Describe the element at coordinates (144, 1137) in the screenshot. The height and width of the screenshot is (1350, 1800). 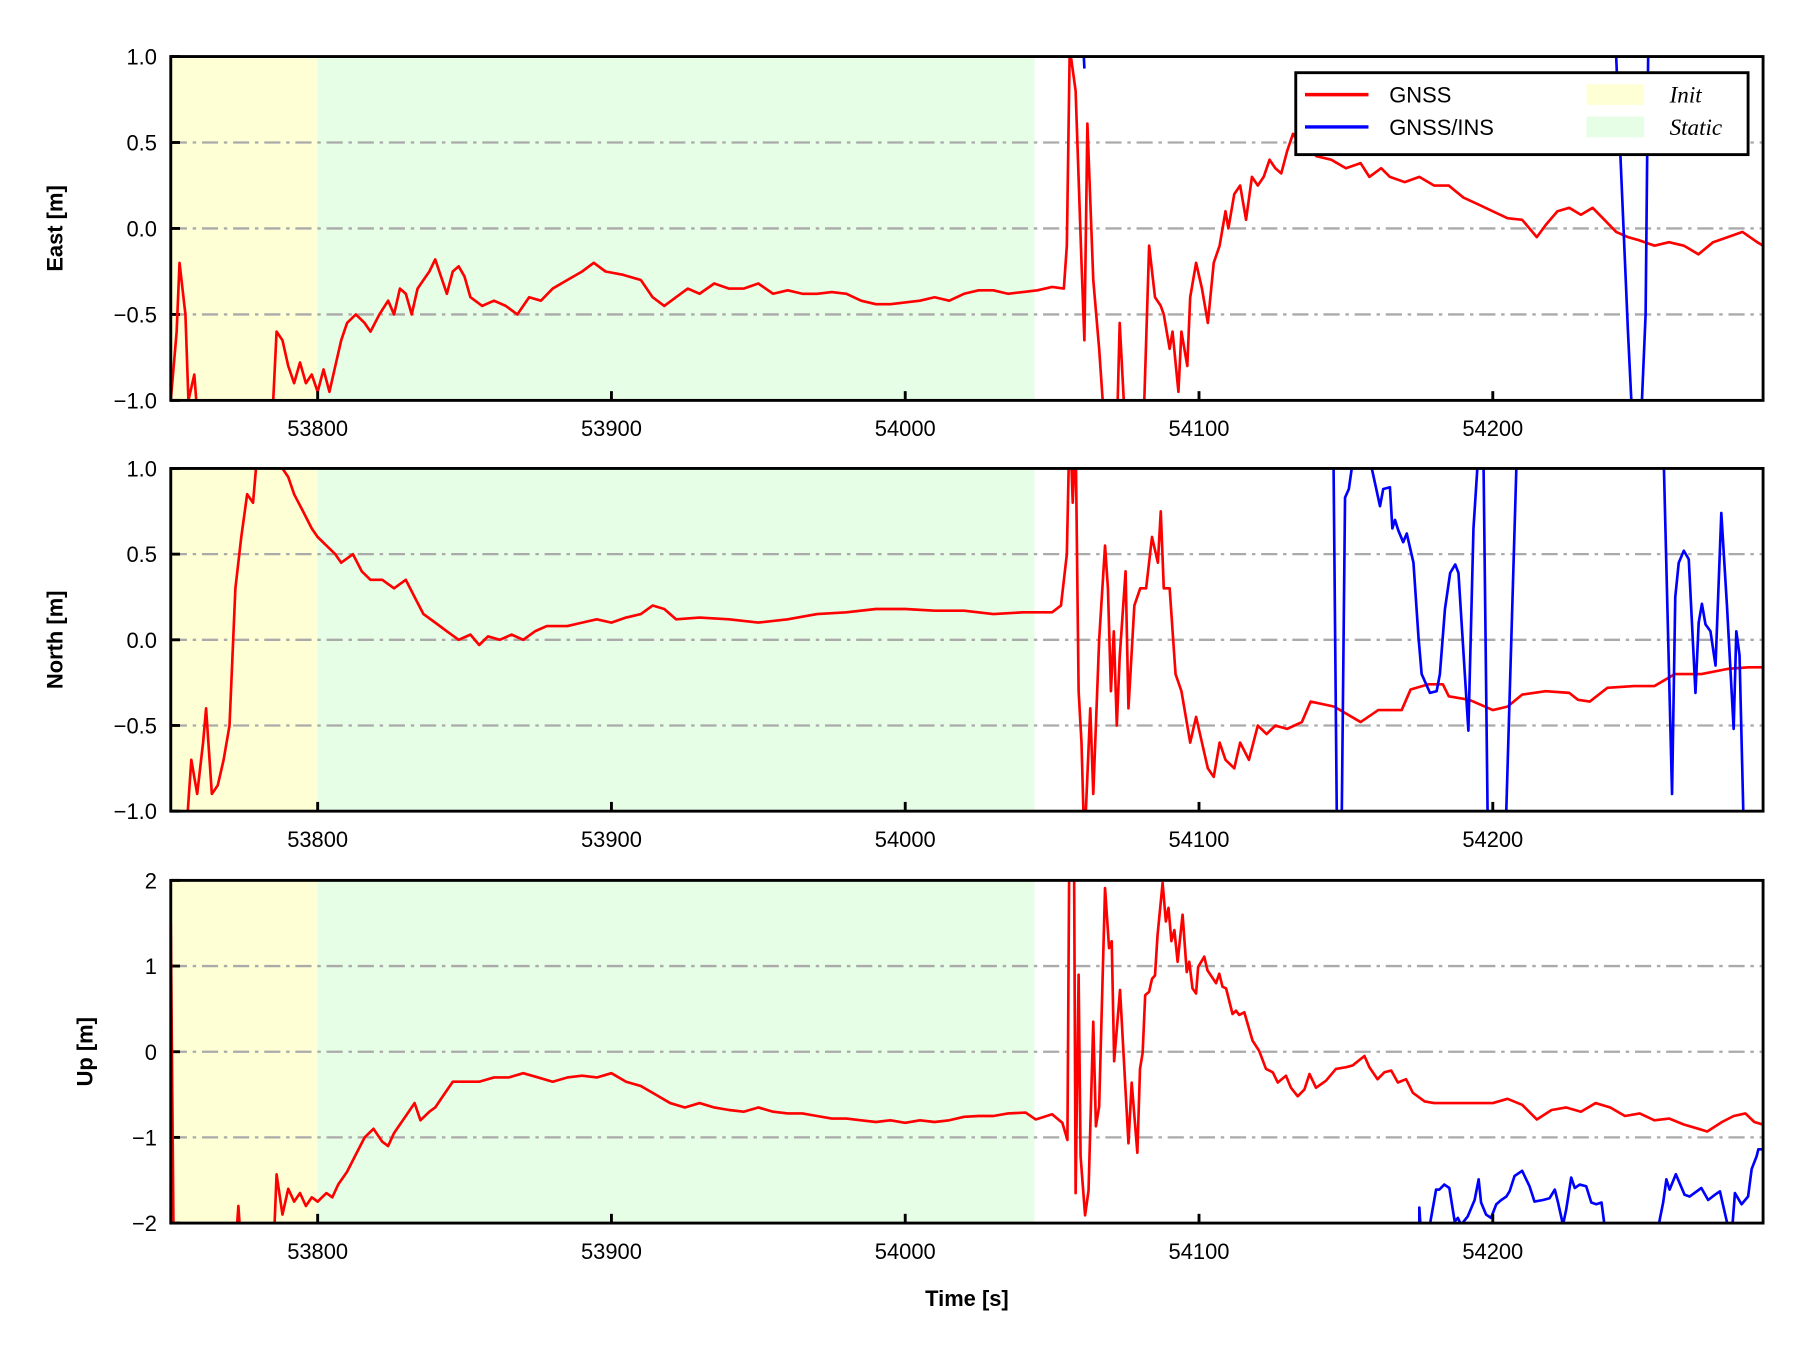
I see `y-tick-label: −1` at that location.